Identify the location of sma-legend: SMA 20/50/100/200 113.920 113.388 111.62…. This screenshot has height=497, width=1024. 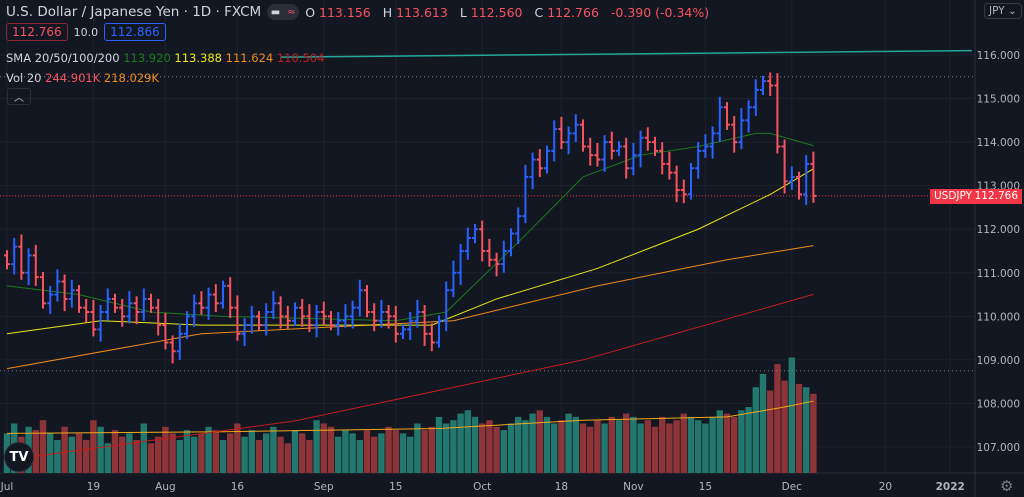
(165, 58).